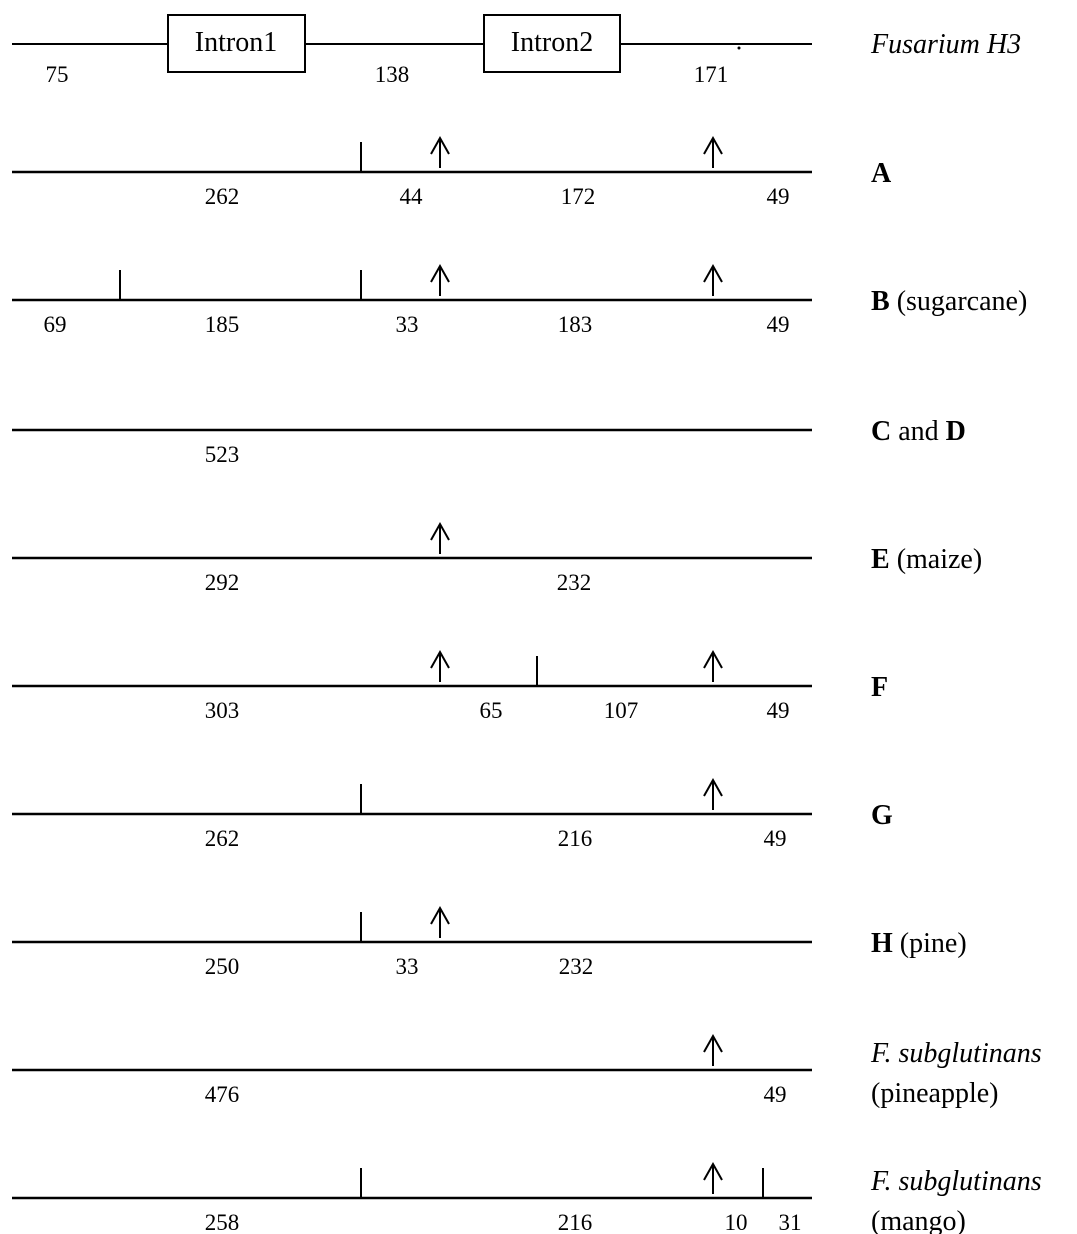 The image size is (1077, 1234). I want to click on exon3-length: 171, so click(711, 74).